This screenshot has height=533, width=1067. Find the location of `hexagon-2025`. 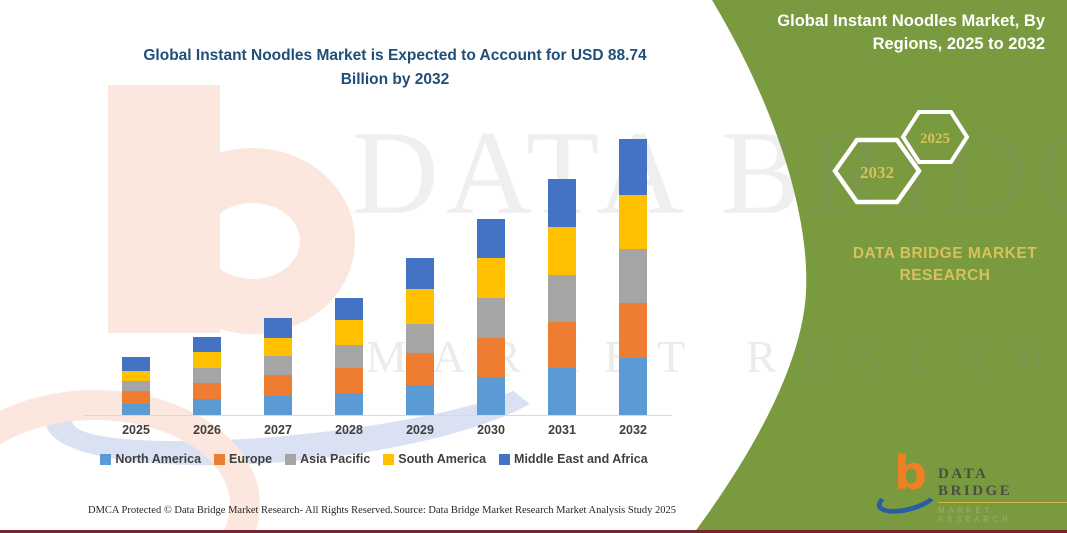

hexagon-2025 is located at coordinates (935, 137).